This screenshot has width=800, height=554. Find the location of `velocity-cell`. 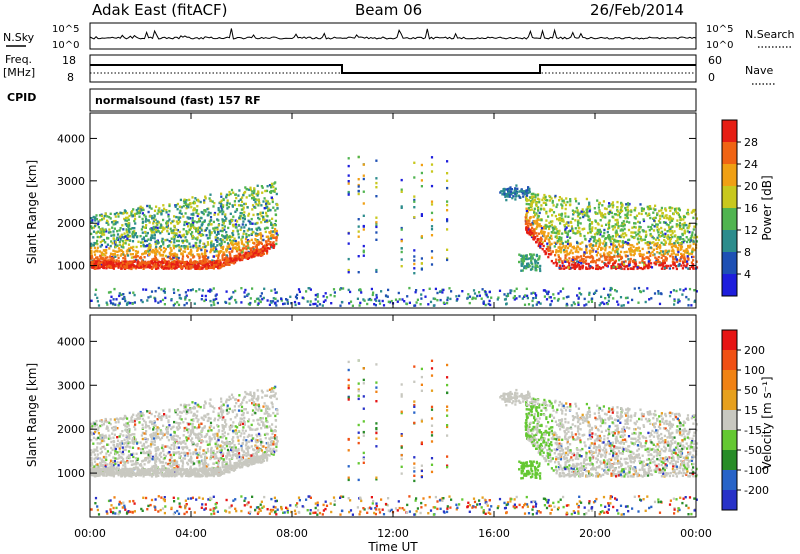

velocity-cell is located at coordinates (146, 447).